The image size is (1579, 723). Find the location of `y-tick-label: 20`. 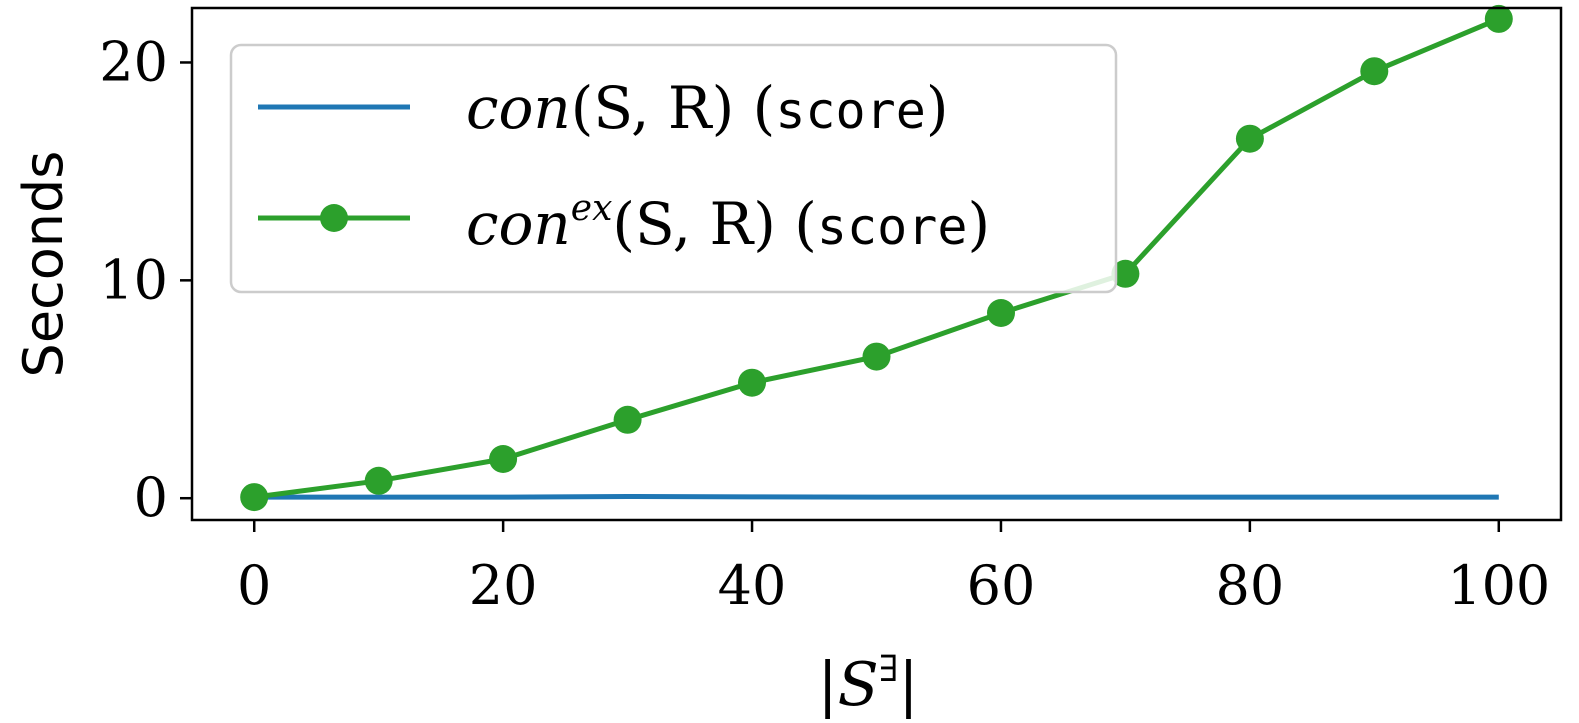

y-tick-label: 20 is located at coordinates (133, 61).